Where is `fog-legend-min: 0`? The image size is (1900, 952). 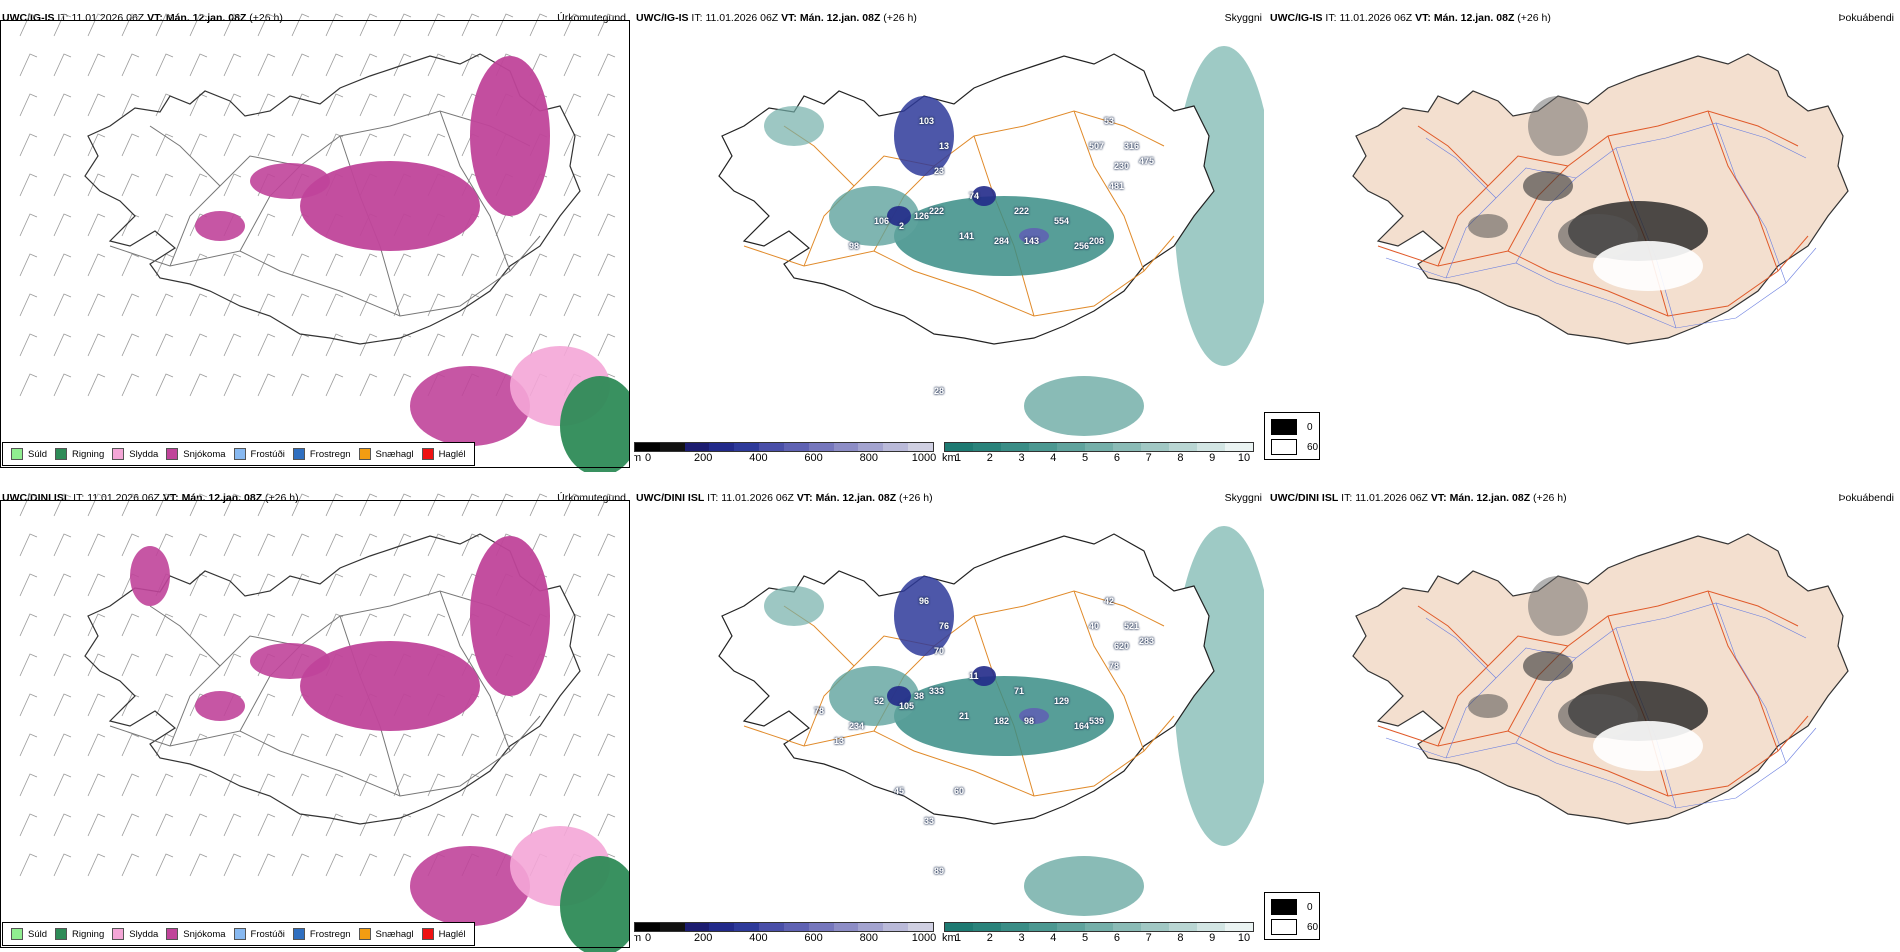
fog-legend-min: 0 is located at coordinates (1310, 427).